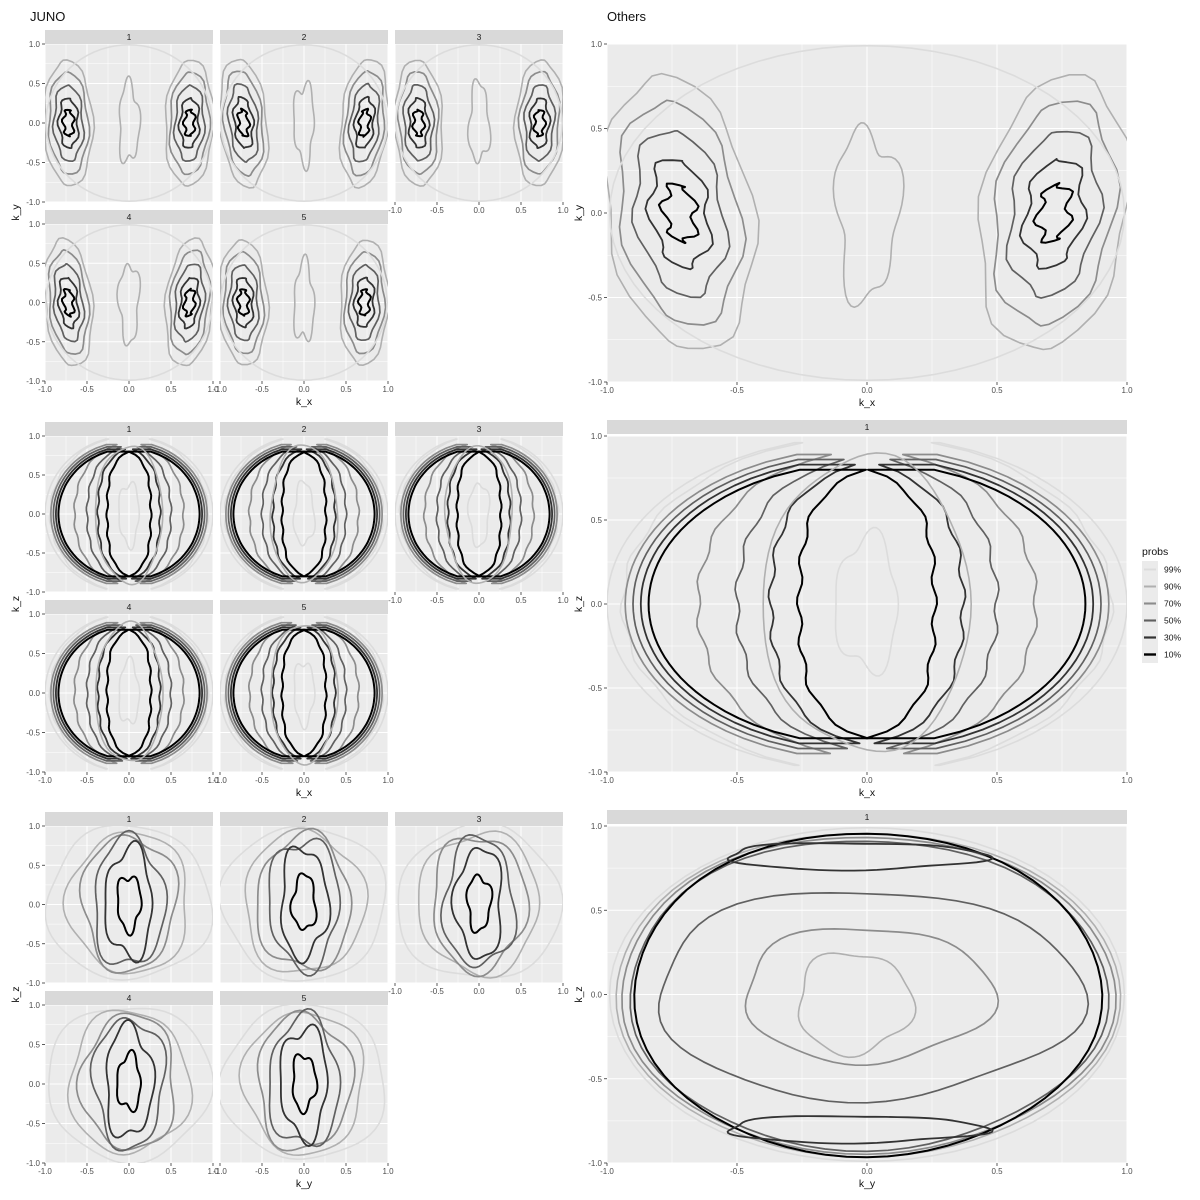 Image resolution: width=1200 pixels, height=1200 pixels. Describe the element at coordinates (867, 793) in the screenshot. I see `others-x-axis-title: k_x` at that location.